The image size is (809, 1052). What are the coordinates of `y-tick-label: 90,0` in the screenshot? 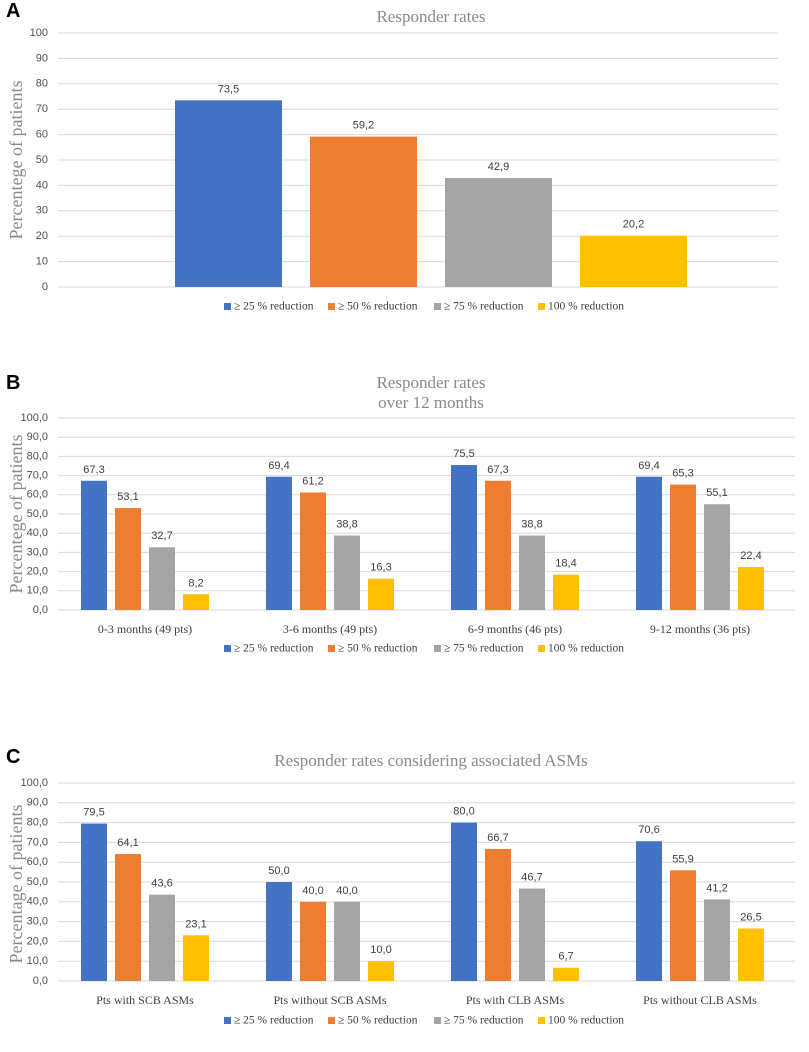 It's located at (37, 437).